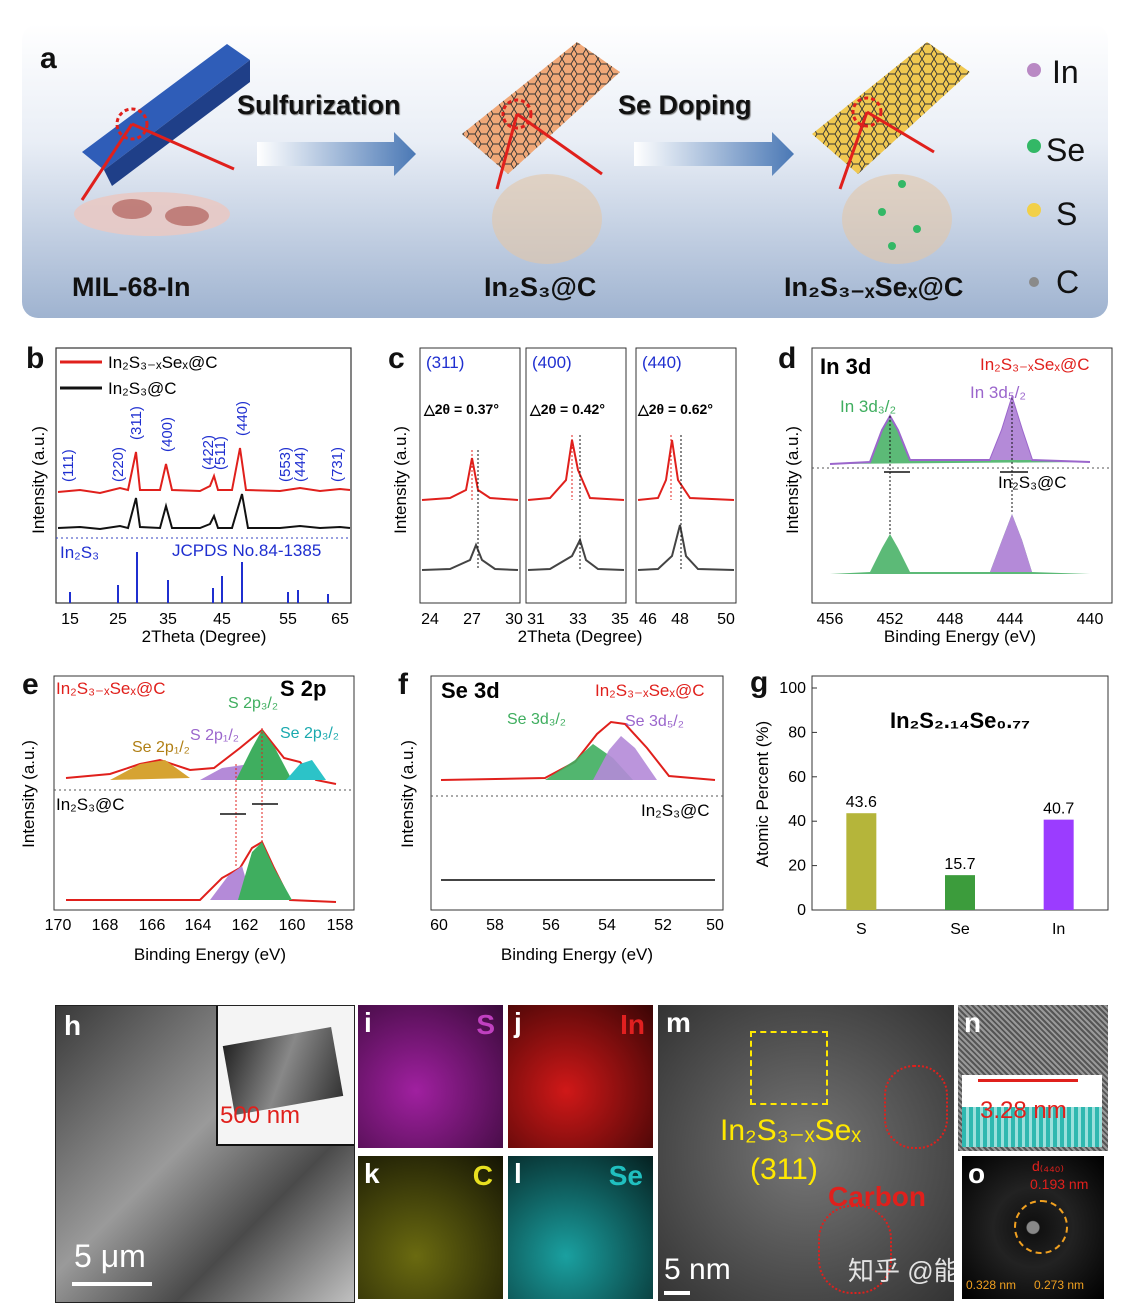 The image size is (1122, 1315). What do you see at coordinates (288, 619) in the screenshot?
I see `svg-text: 55` at bounding box center [288, 619].